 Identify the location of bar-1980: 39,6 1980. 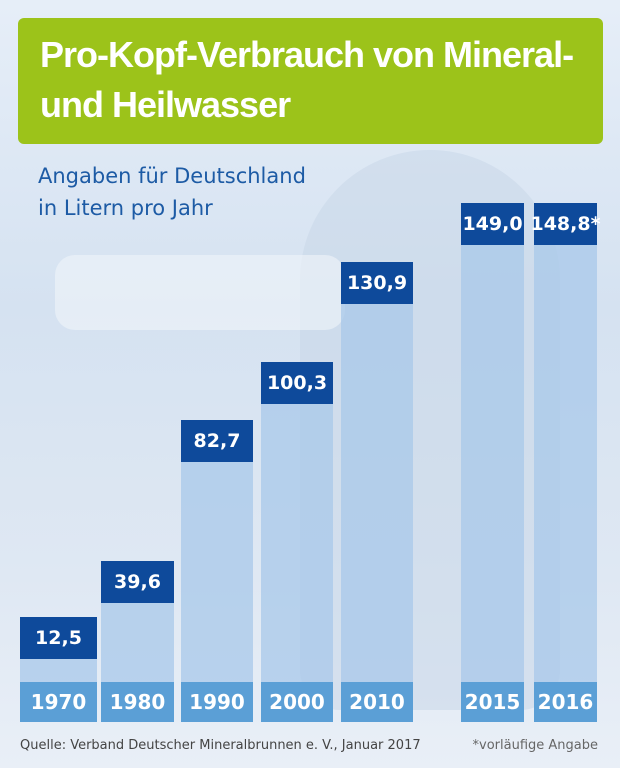
(137, 641).